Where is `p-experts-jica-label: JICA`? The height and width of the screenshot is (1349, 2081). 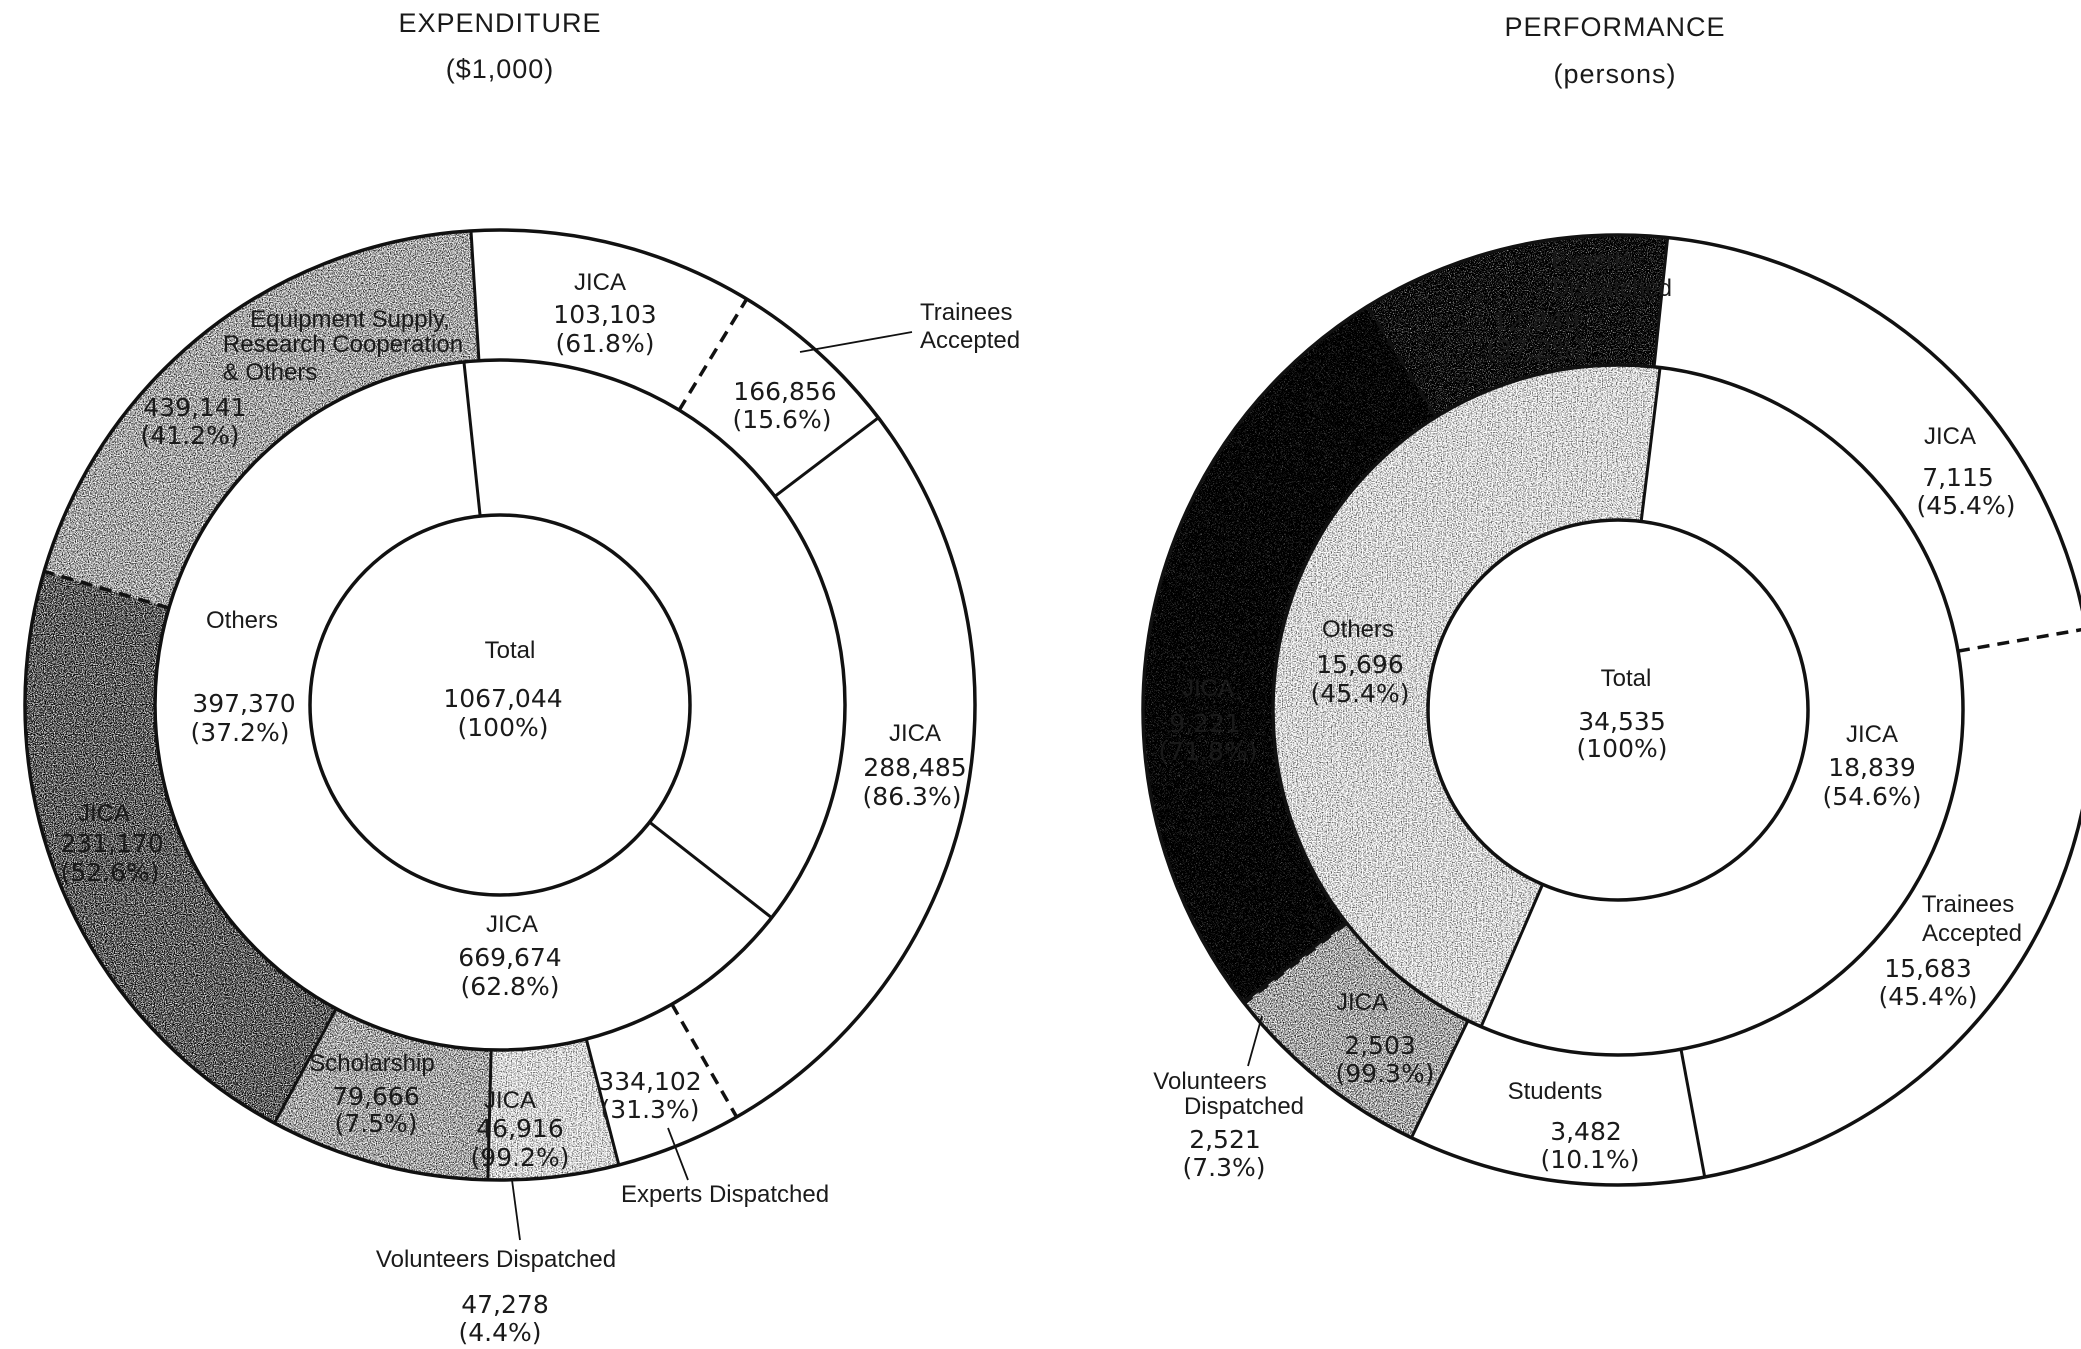 p-experts-jica-label: JICA is located at coordinates (1208, 688).